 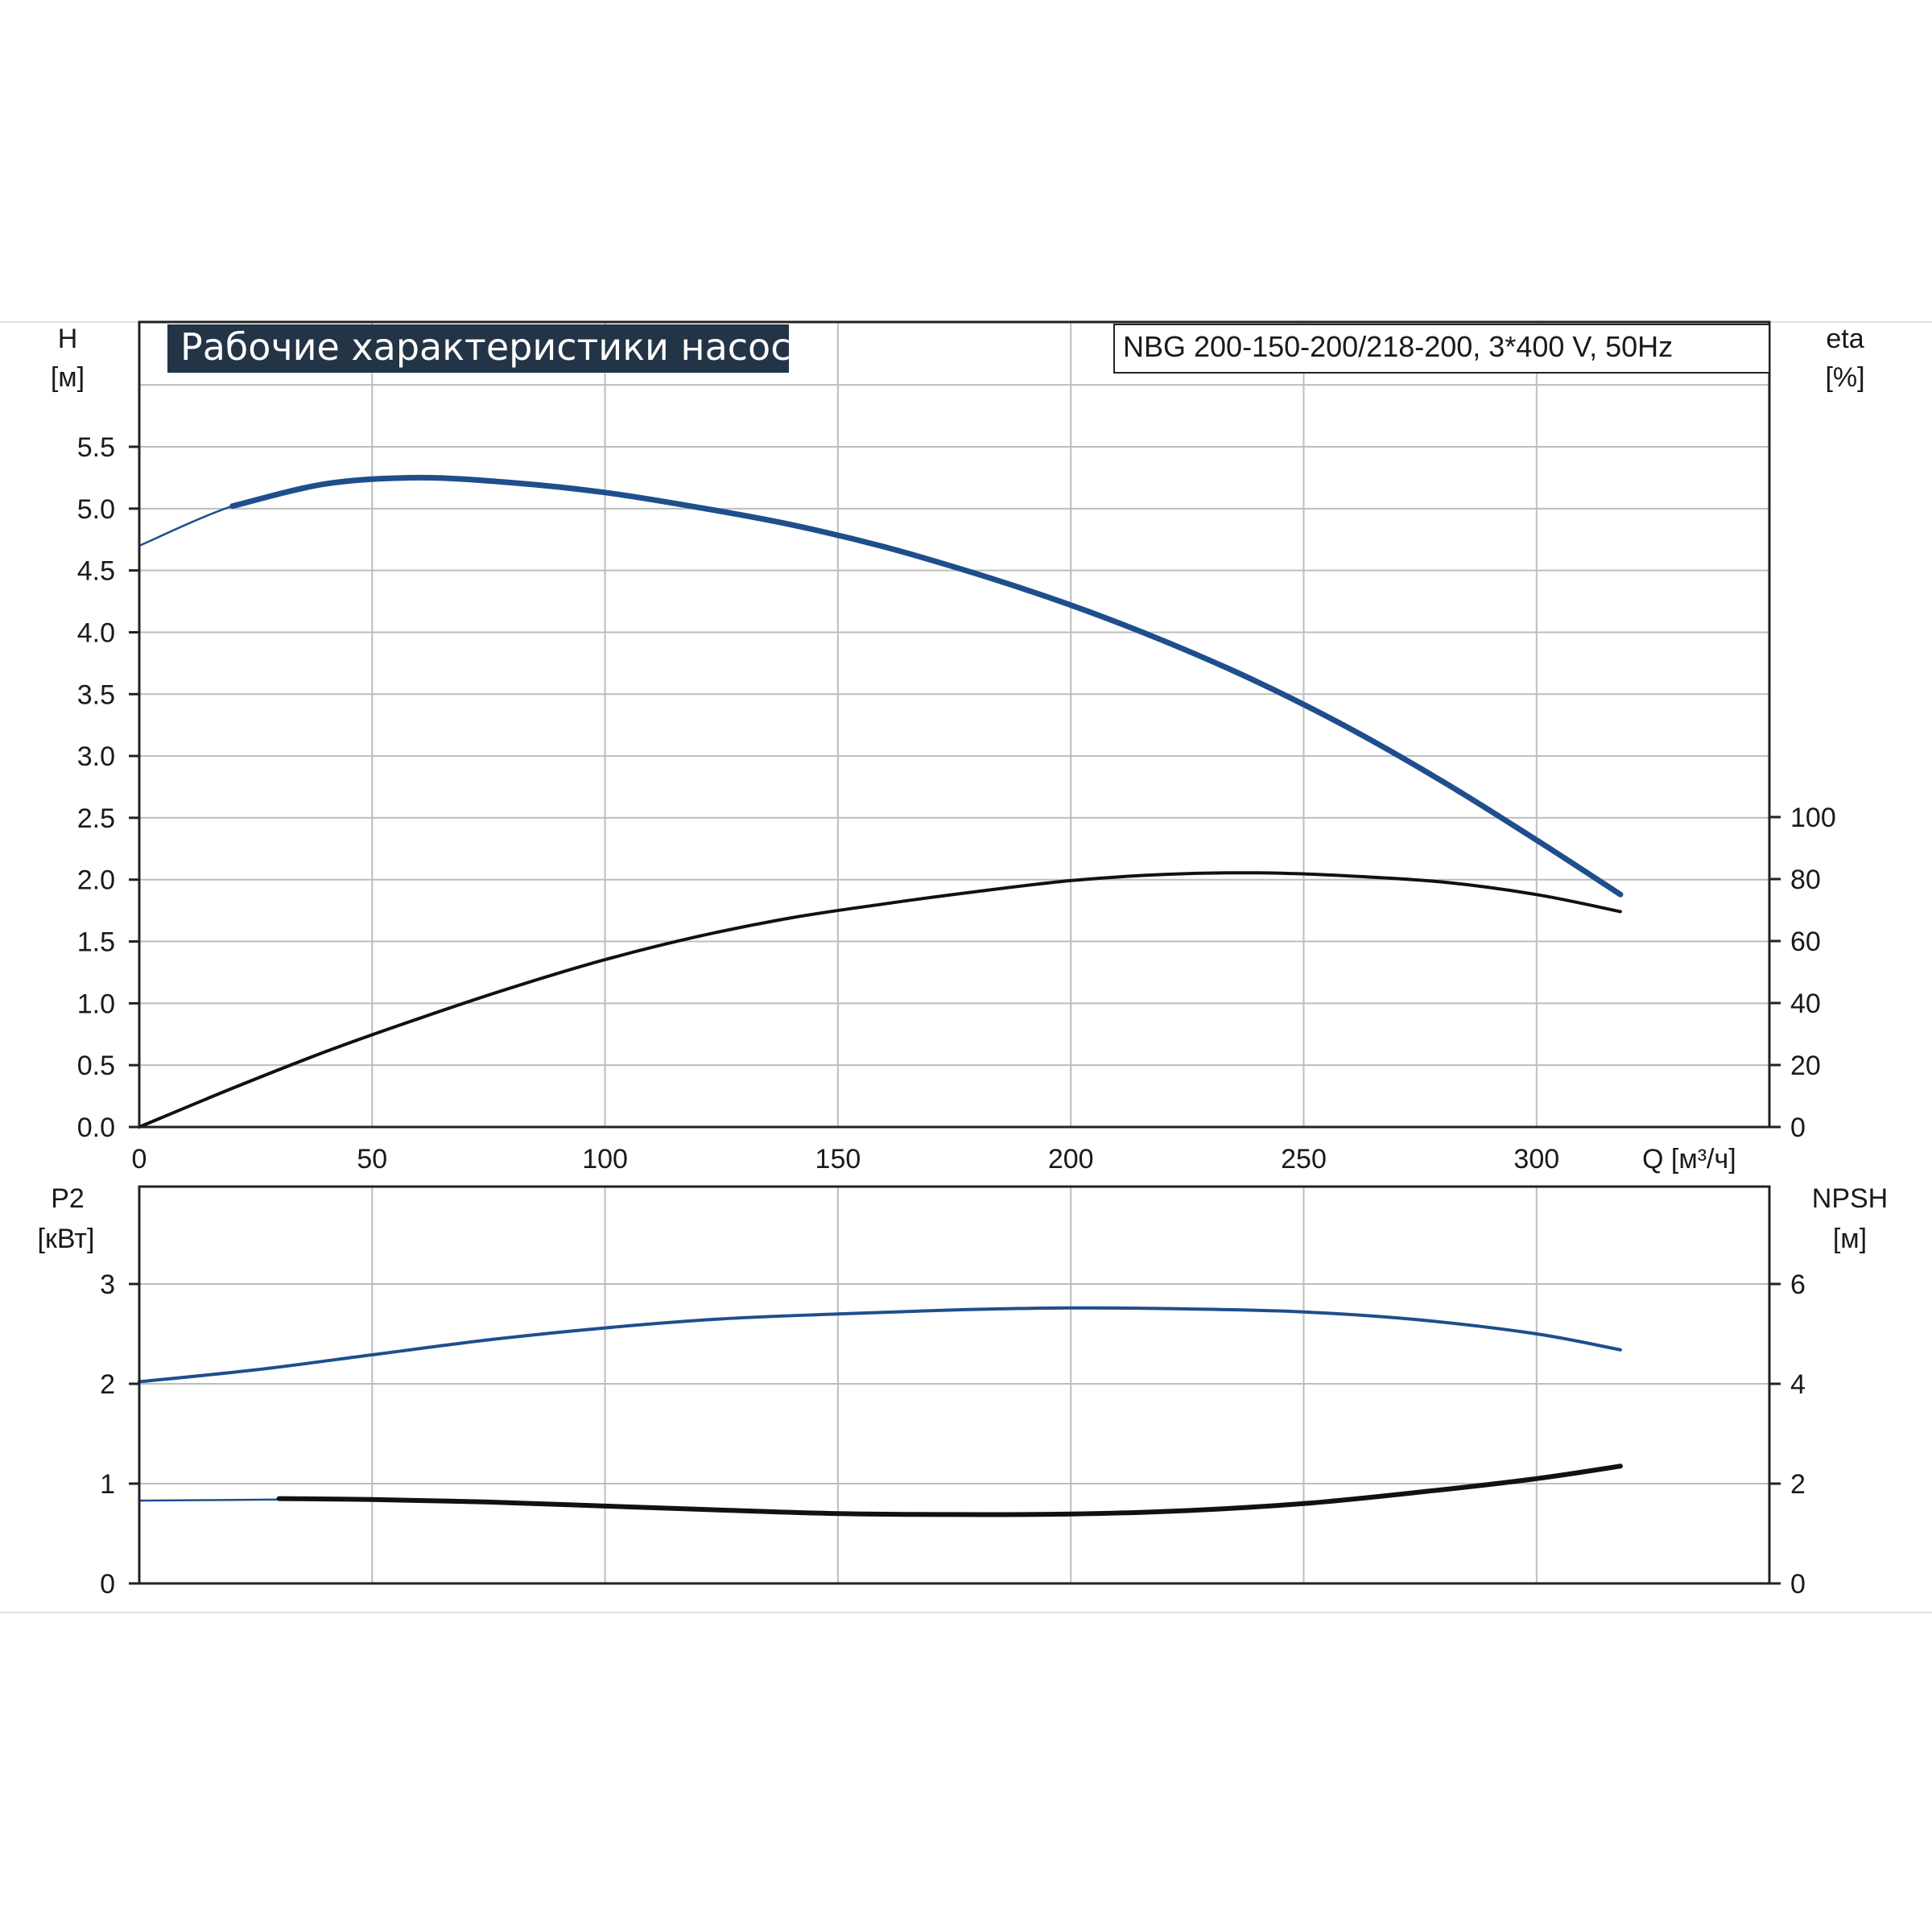 I want to click on head-tick-label: 5.5, so click(x=96, y=447).